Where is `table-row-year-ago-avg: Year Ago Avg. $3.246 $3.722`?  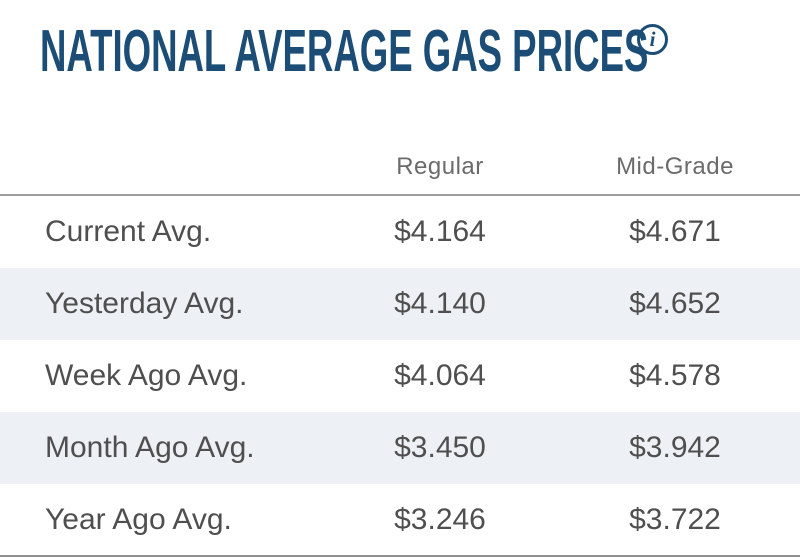 table-row-year-ago-avg: Year Ago Avg. $3.246 $3.722 is located at coordinates (400, 520).